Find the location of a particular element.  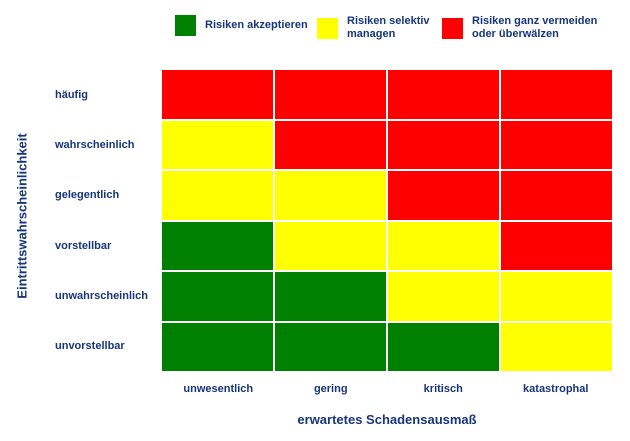

y-axis-label: gelegentlich is located at coordinates (87, 195).